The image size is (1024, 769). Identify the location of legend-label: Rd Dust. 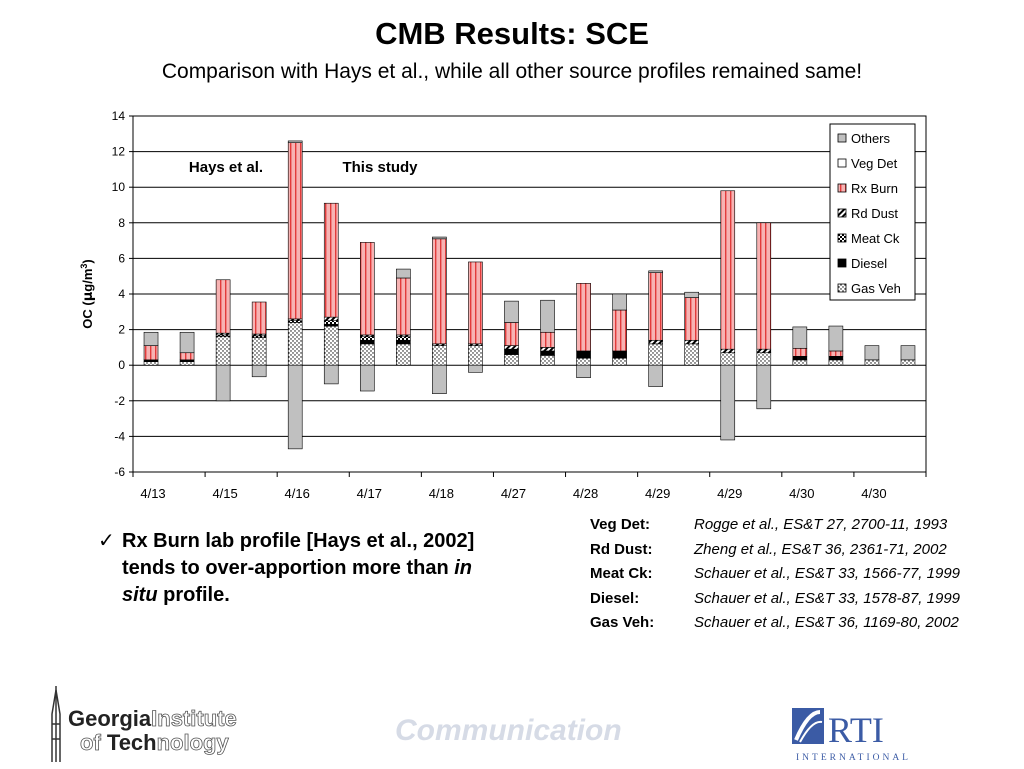
(874, 213).